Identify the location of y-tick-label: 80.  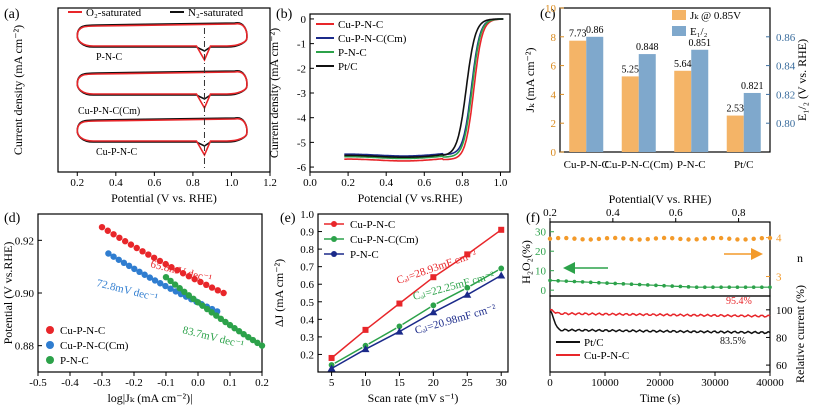
(782, 338).